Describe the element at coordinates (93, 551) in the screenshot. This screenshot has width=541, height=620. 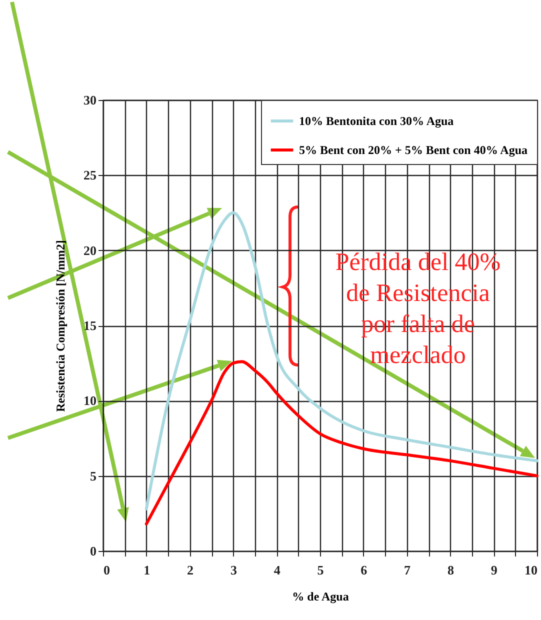
I see `y-tick-label: 0` at that location.